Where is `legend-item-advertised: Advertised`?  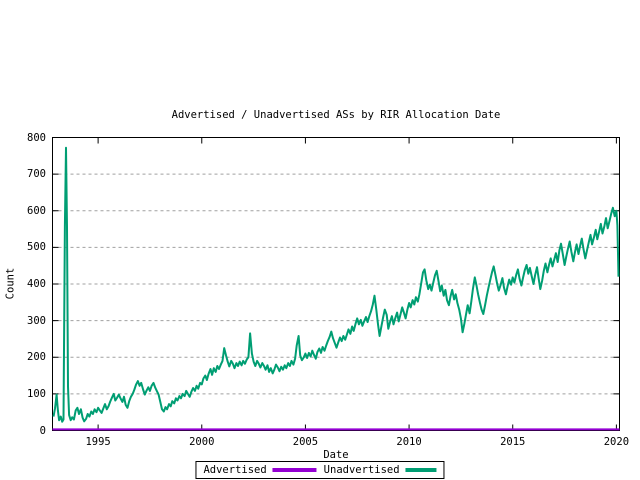 legend-item-advertised: Advertised is located at coordinates (260, 469).